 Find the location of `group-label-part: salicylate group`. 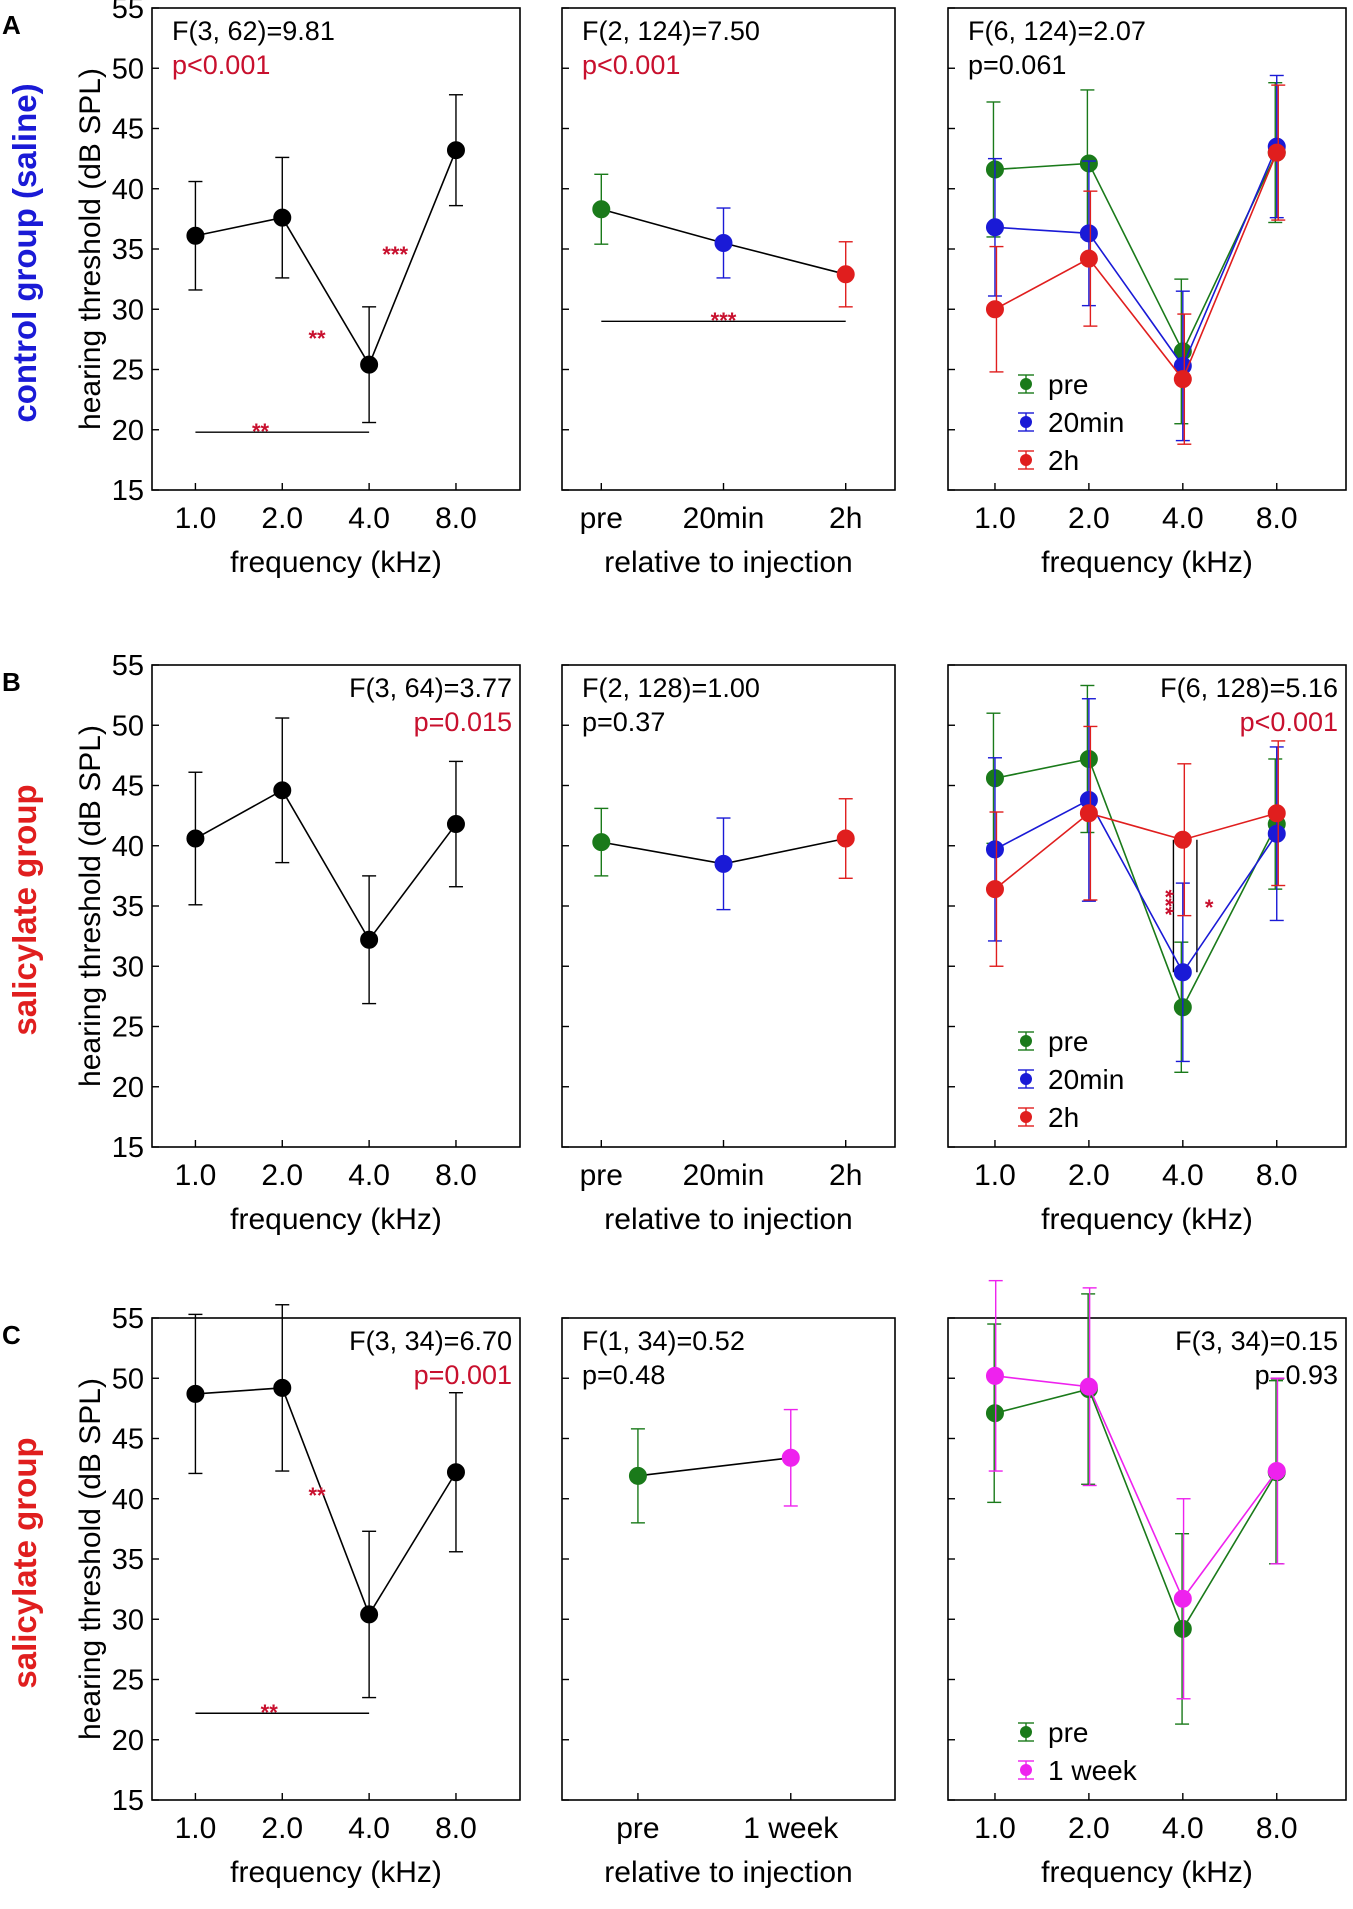

group-label-part: salicylate group is located at coordinates (24, 1562).